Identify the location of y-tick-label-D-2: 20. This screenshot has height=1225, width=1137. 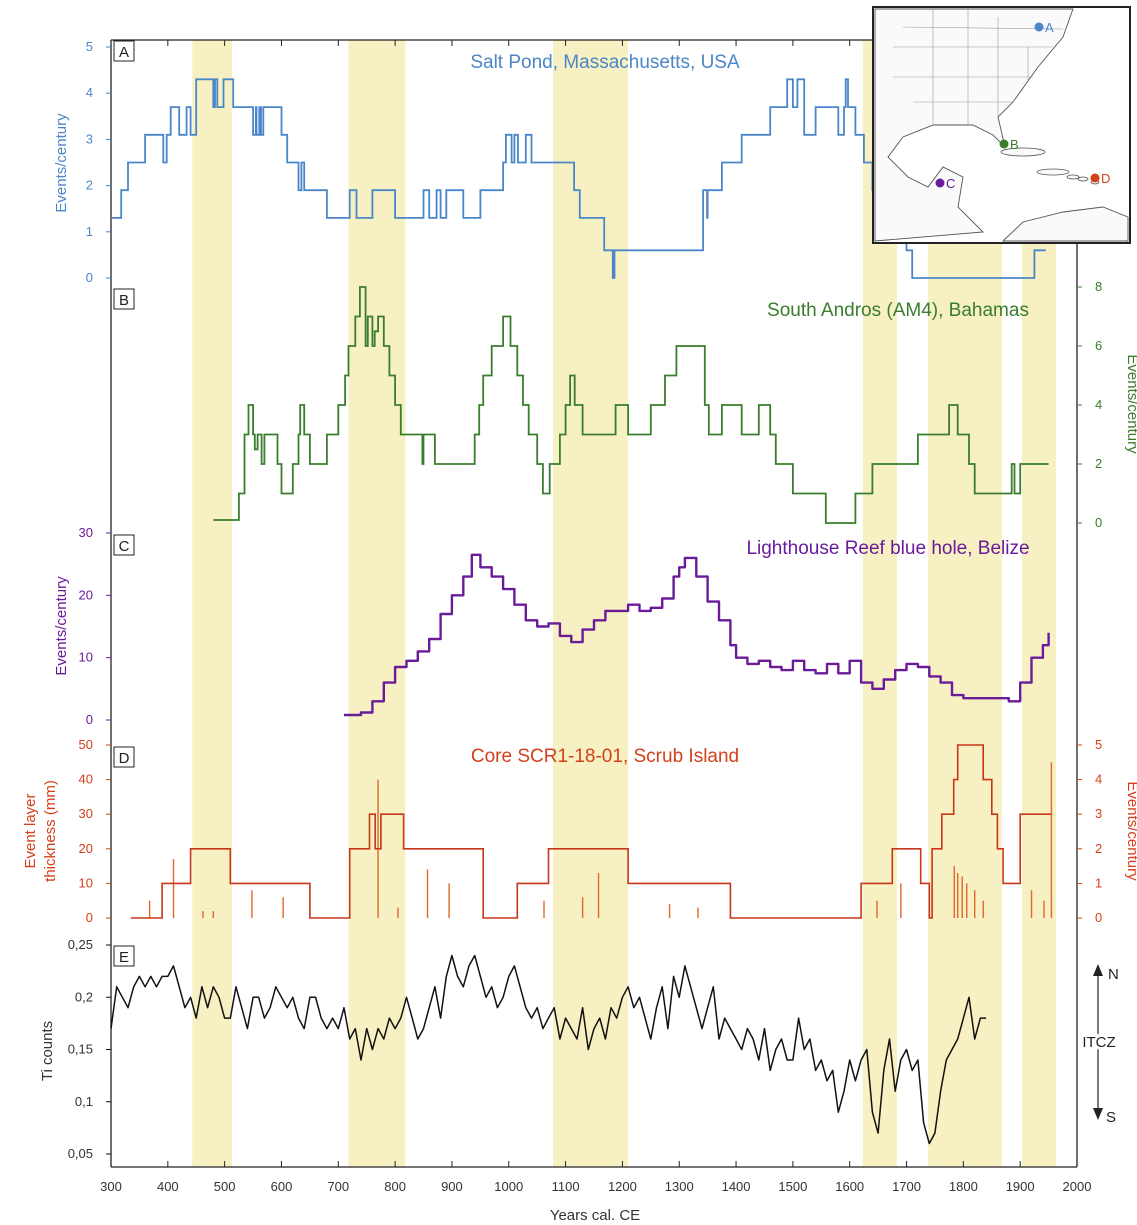
(86, 848).